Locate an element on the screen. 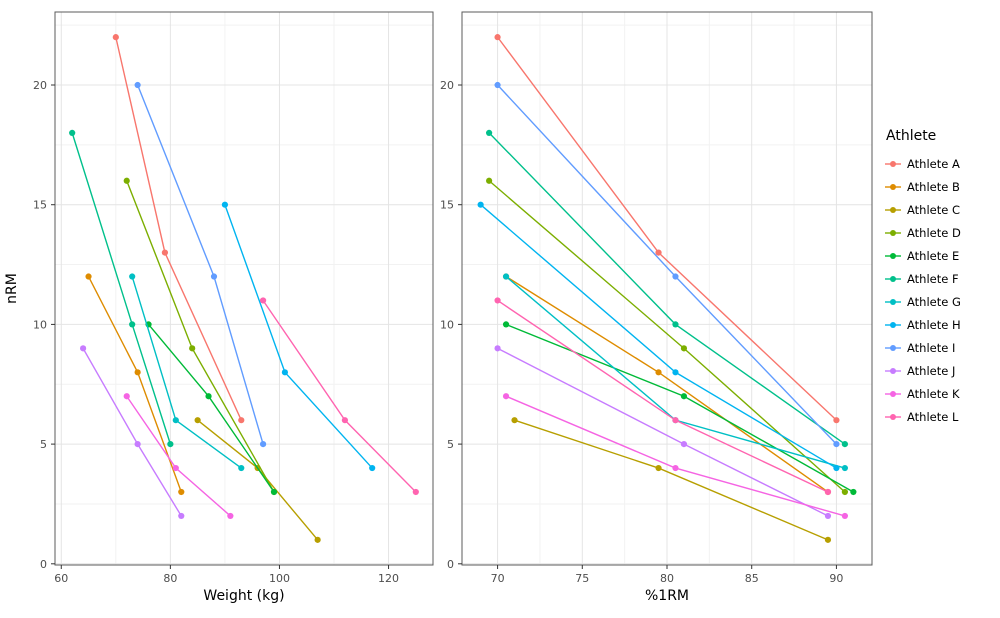 Image resolution: width=1000 pixels, height=618 pixels. x-axis-title: %1RM is located at coordinates (667, 596).